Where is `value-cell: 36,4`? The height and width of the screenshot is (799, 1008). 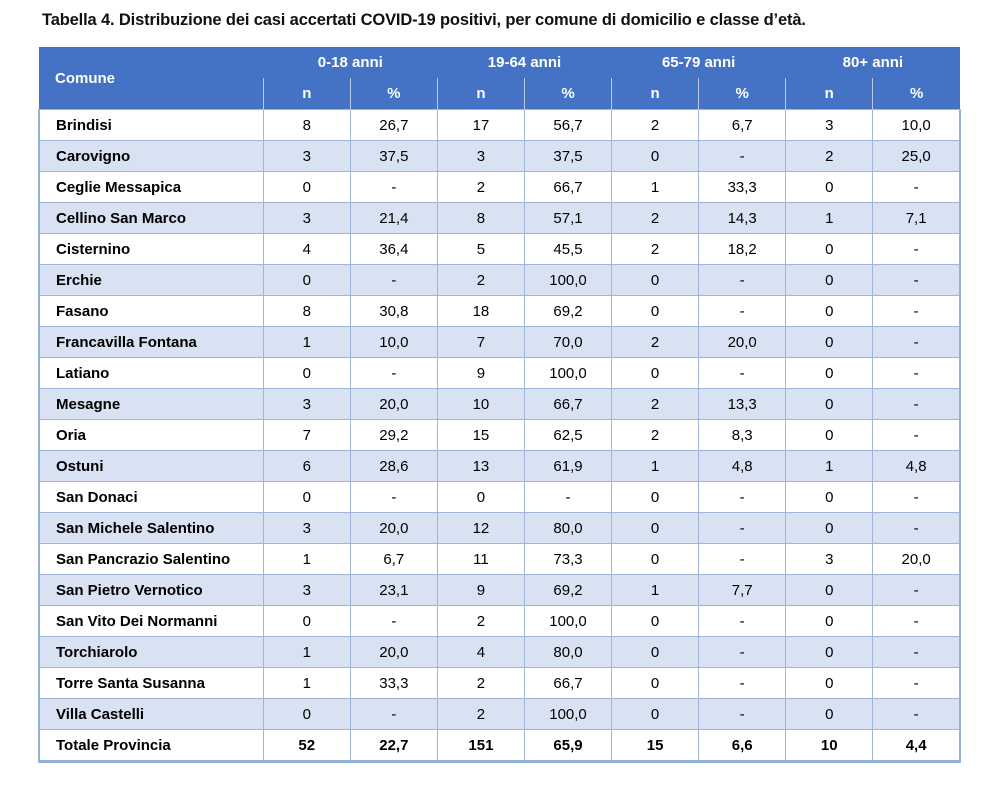
value-cell: 36,4 is located at coordinates (393, 249).